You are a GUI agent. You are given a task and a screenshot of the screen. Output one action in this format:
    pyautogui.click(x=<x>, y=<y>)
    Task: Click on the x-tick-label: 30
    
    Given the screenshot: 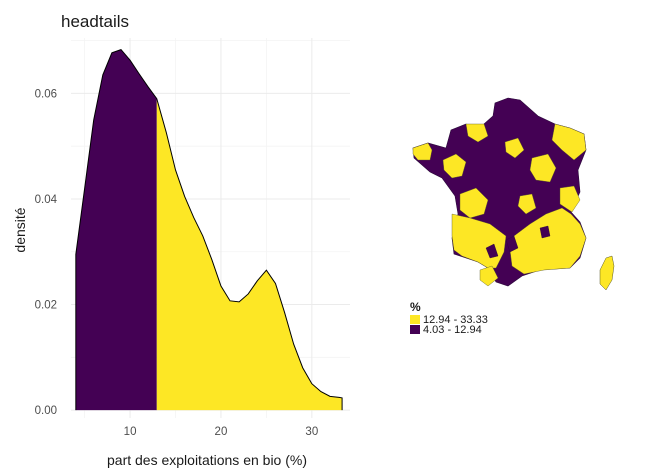 What is the action you would take?
    pyautogui.click(x=311, y=432)
    